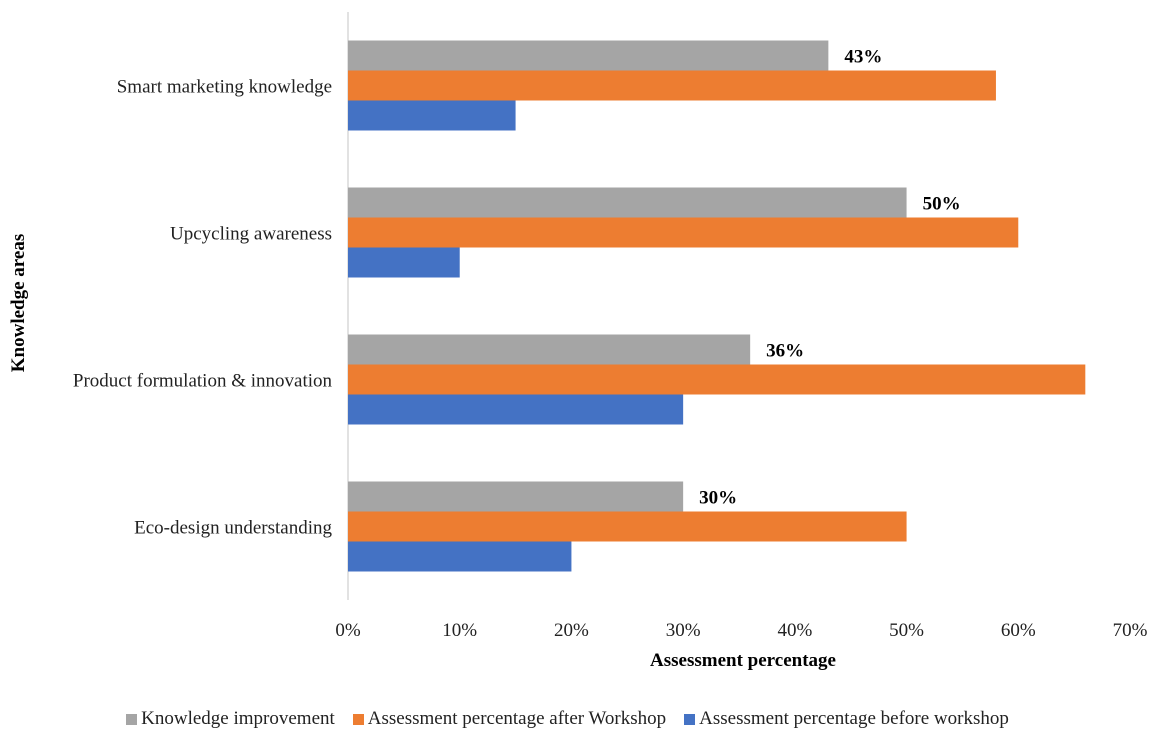 This screenshot has height=741, width=1153. What do you see at coordinates (854, 718) in the screenshot?
I see `legend-label: Assessment percentage before workshop` at bounding box center [854, 718].